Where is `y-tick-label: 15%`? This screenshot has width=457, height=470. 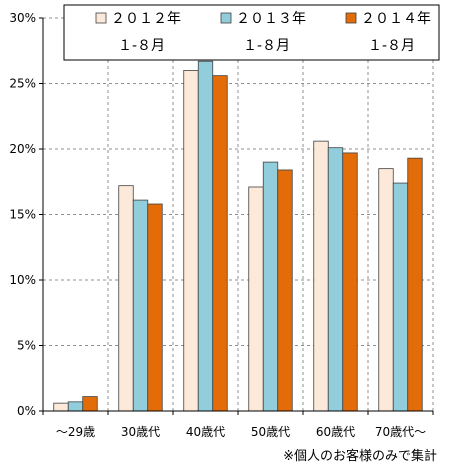 y-tick-label: 15% is located at coordinates (22, 215).